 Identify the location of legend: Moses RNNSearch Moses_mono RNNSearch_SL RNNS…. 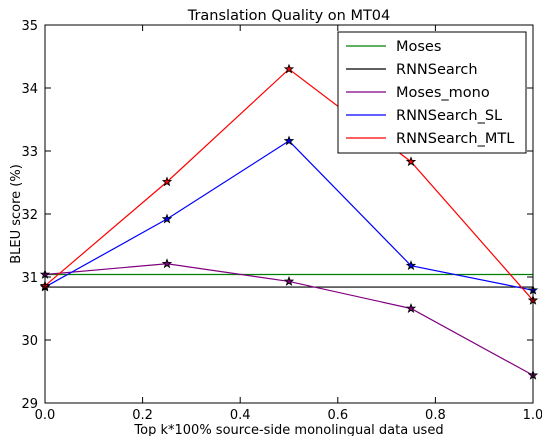
(432, 92).